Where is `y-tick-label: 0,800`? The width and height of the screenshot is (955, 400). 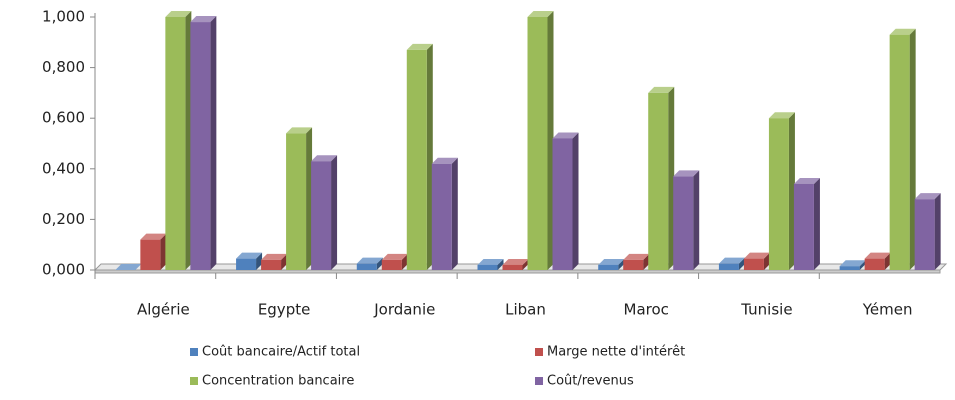
y-tick-label: 0,800 is located at coordinates (63, 67).